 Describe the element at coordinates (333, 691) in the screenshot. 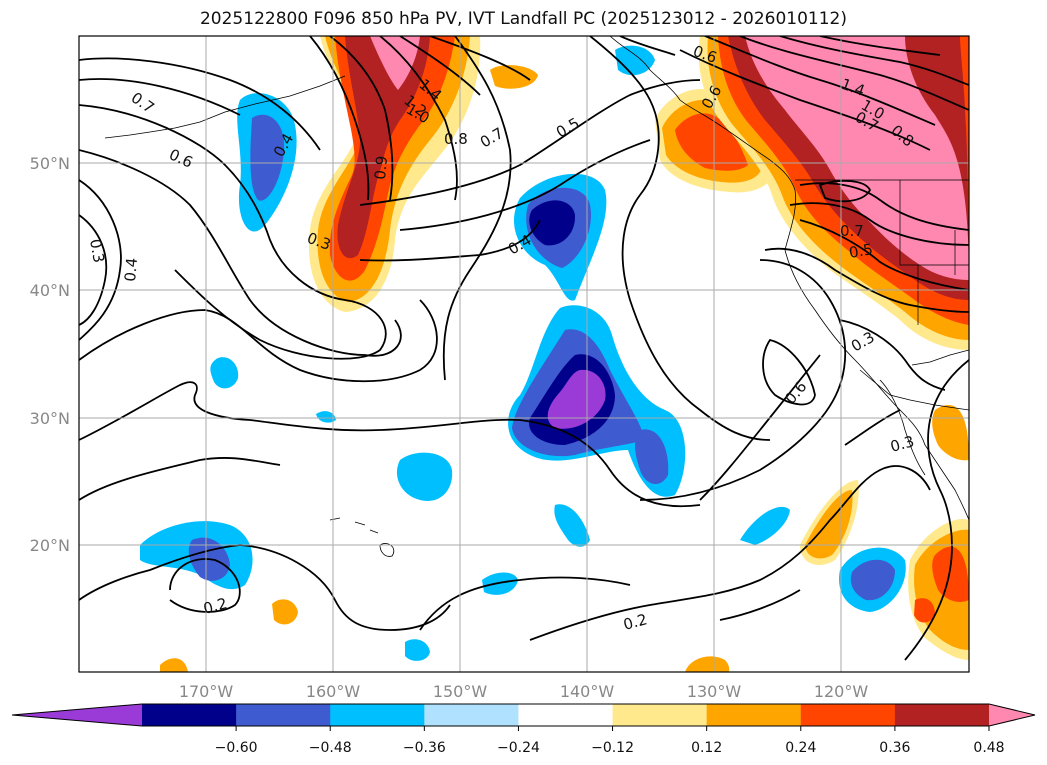

I see `lon-label: 160°W` at that location.